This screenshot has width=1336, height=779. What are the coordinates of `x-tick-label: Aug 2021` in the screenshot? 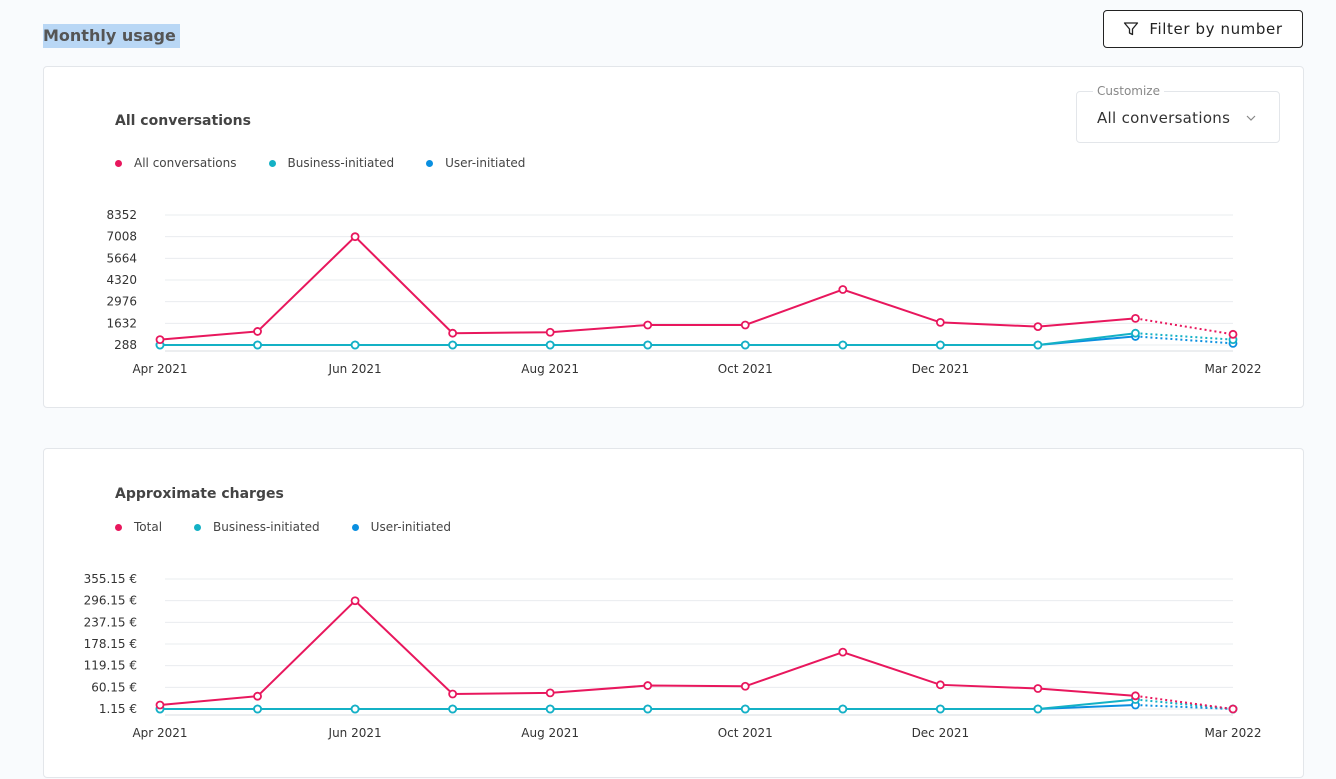 It's located at (550, 369).